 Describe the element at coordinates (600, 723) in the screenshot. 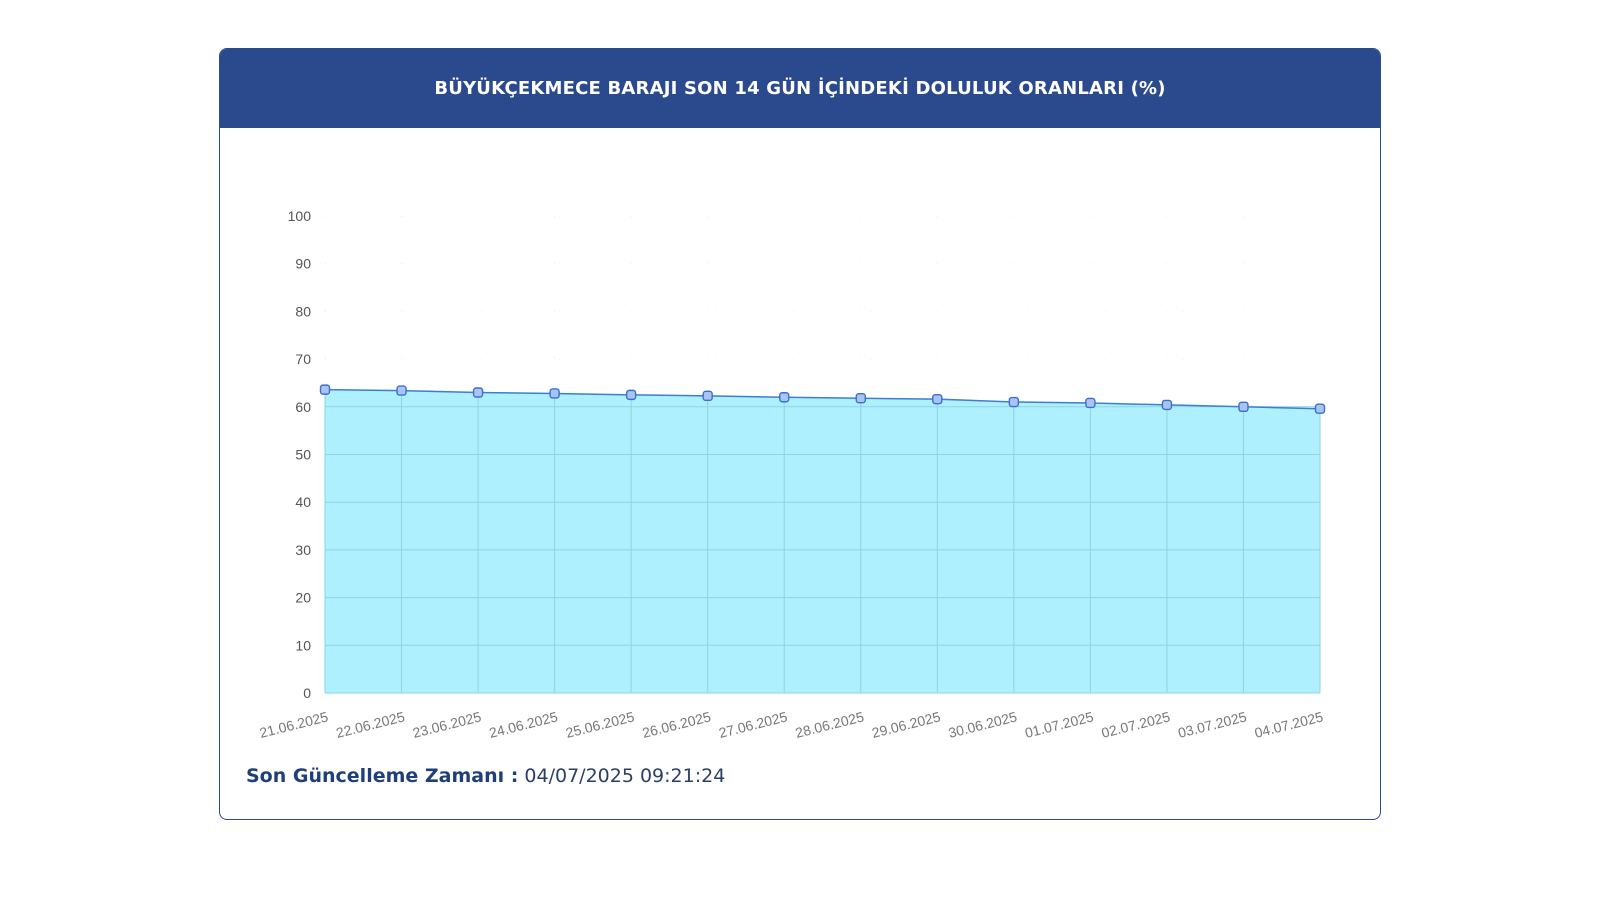

I see `x-tick-label: 25.06.2025` at that location.